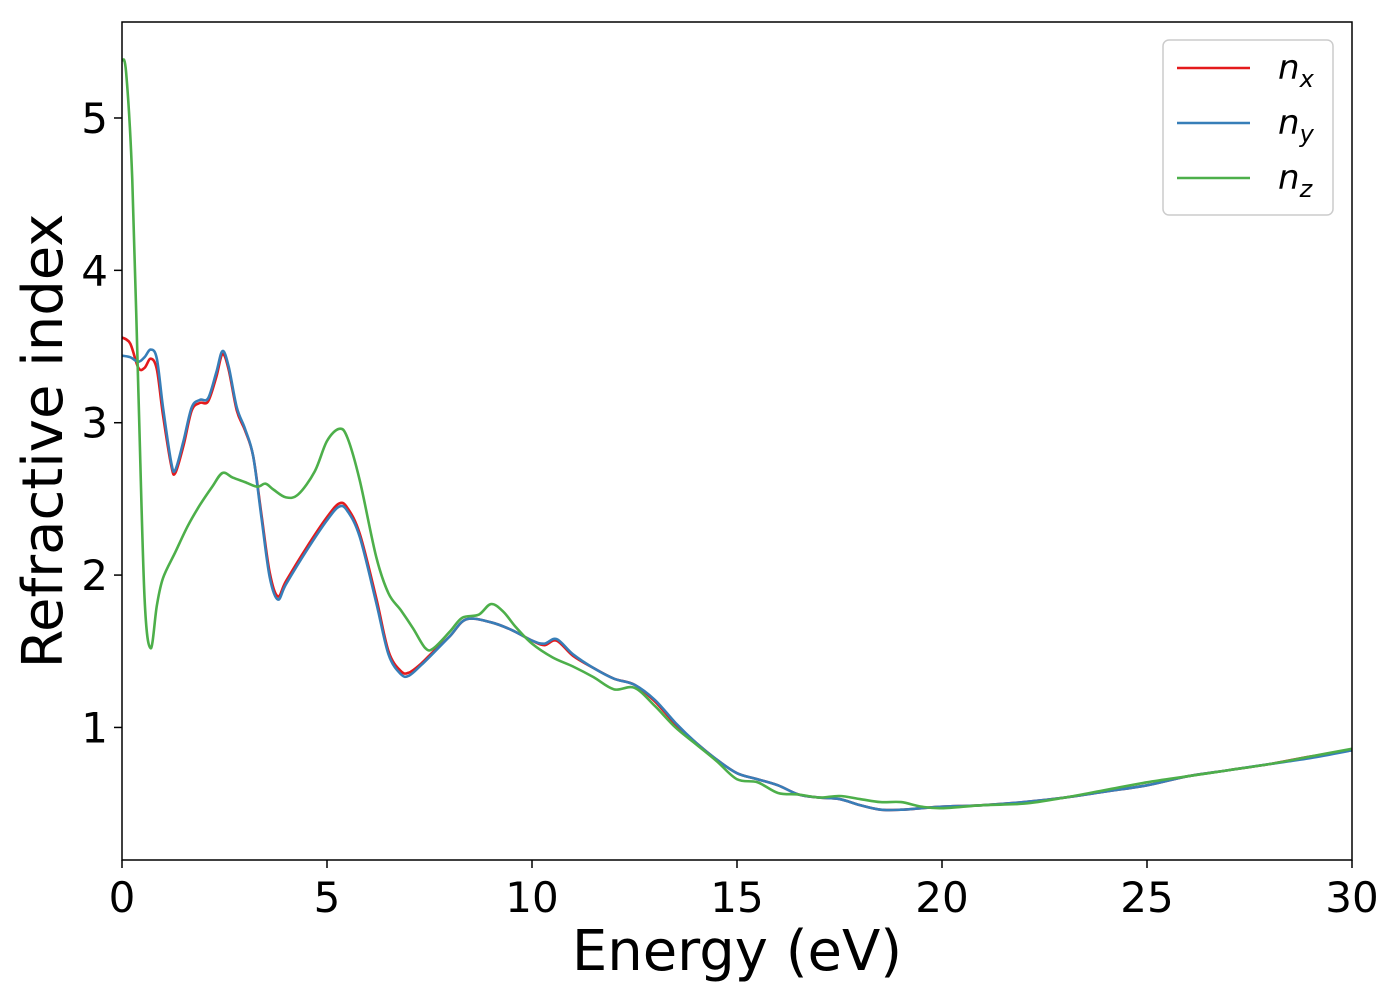 The image size is (1400, 1000). Describe the element at coordinates (122, 897) in the screenshot. I see `x-tick-label: 0` at that location.